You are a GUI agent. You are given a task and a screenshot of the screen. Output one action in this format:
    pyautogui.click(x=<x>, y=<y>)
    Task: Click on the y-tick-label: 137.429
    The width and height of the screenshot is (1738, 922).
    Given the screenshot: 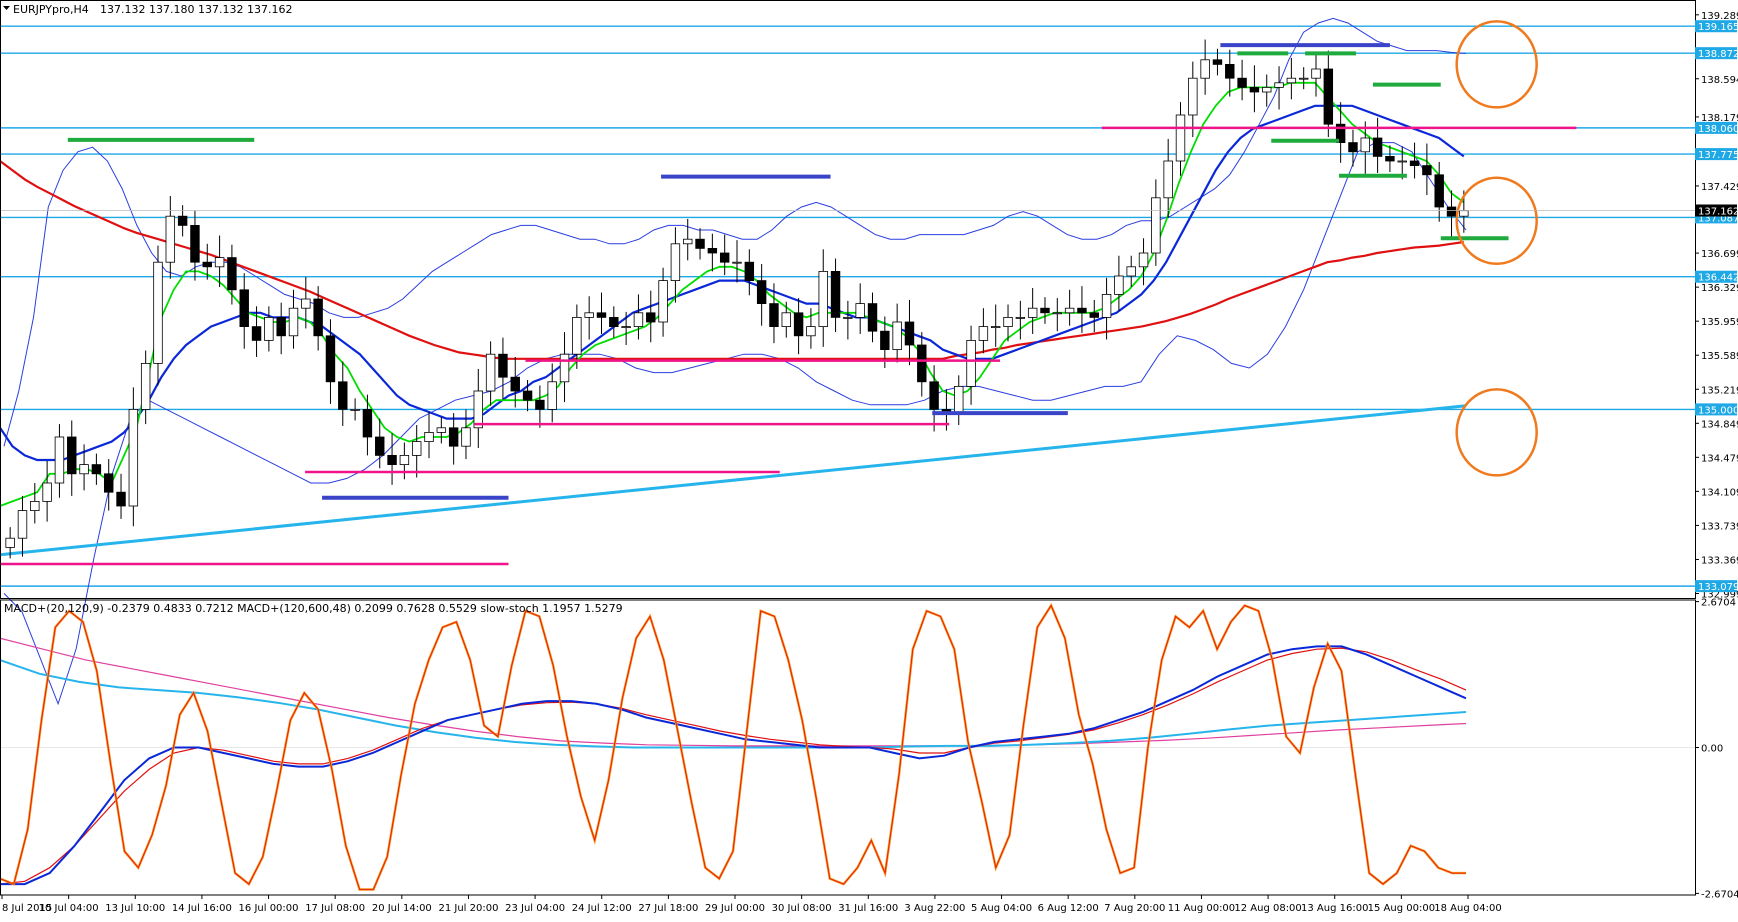 What is the action you would take?
    pyautogui.click(x=1719, y=187)
    